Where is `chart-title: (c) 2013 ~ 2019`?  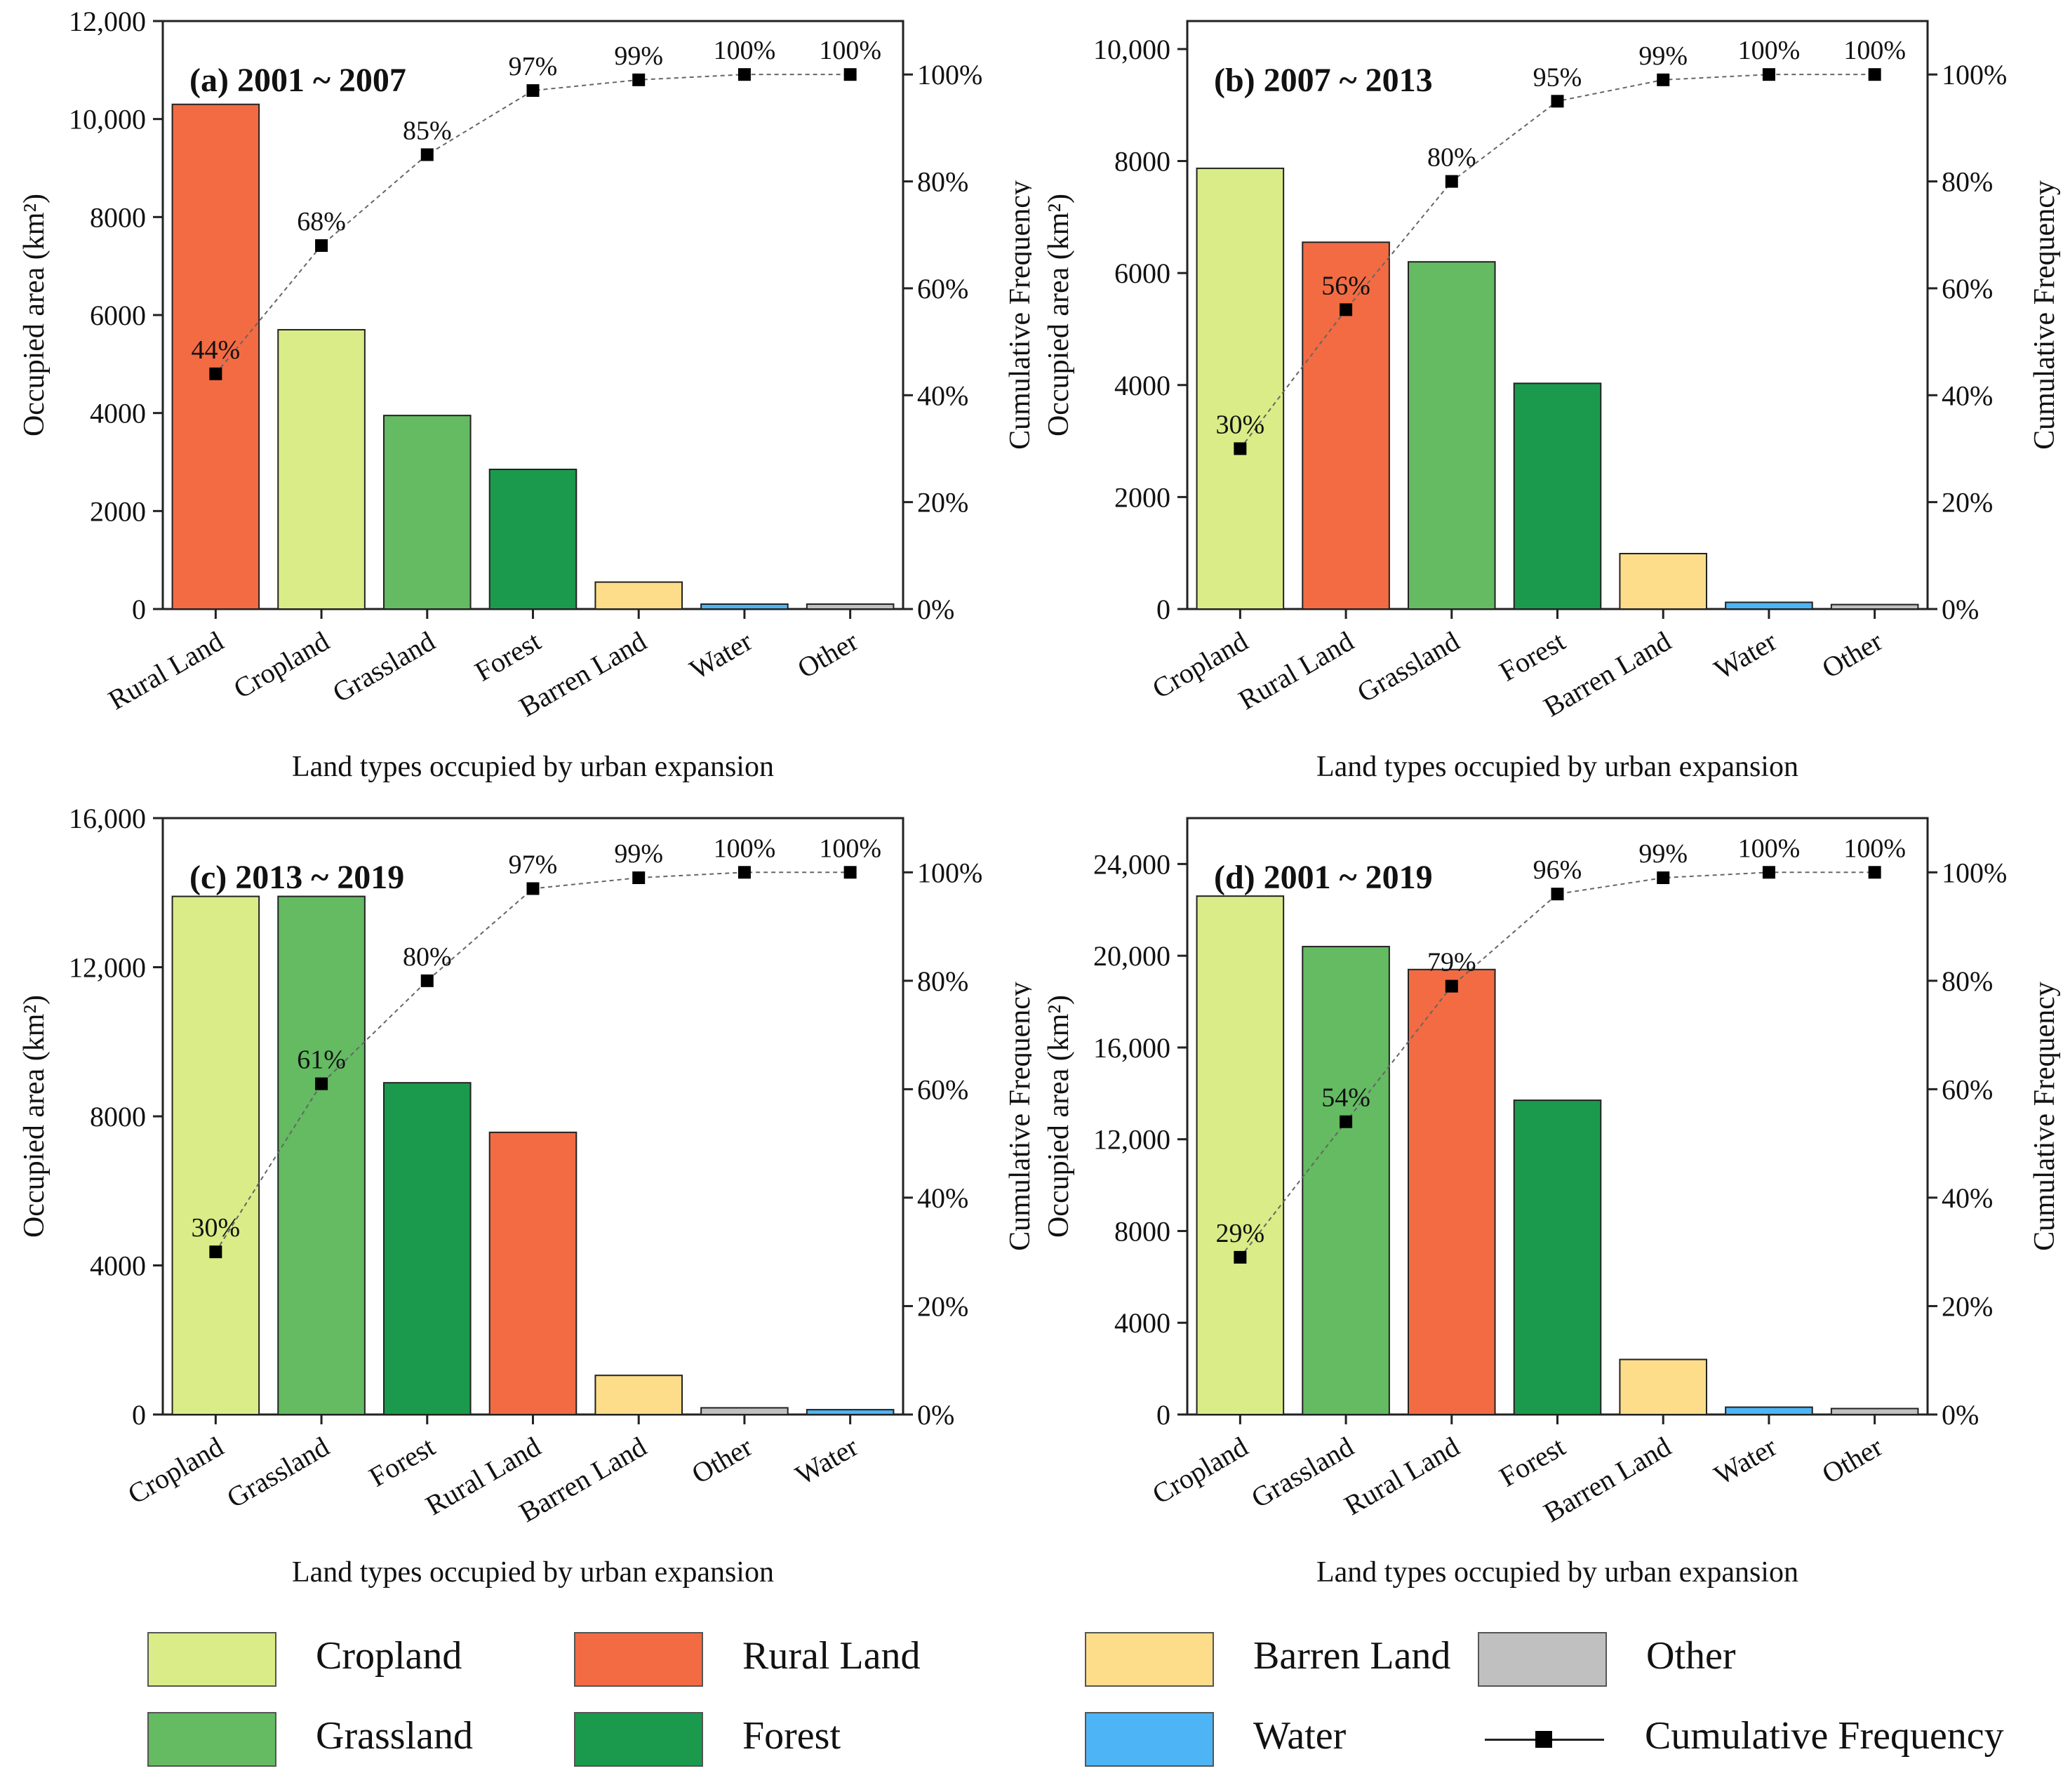
chart-title: (c) 2013 ~ 2019 is located at coordinates (296, 877).